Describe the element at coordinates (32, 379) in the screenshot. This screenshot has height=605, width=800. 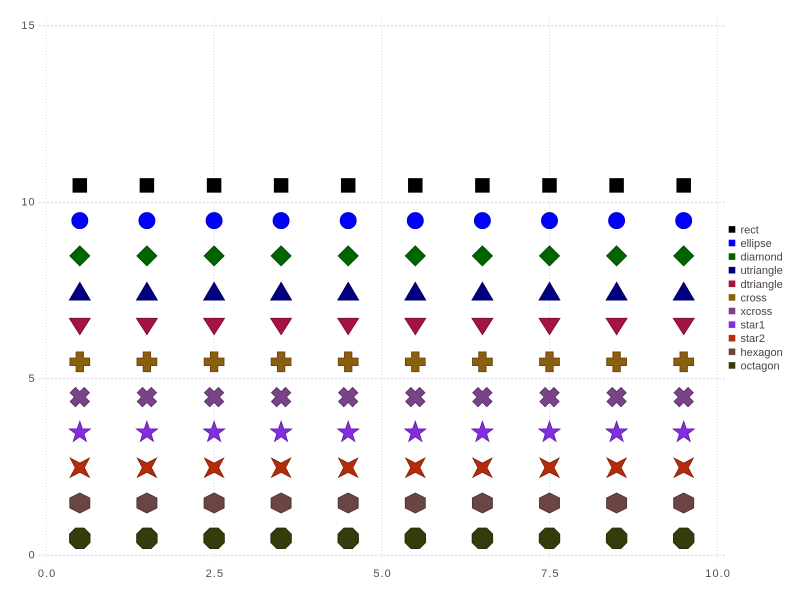
I see `svg-text: 5` at that location.